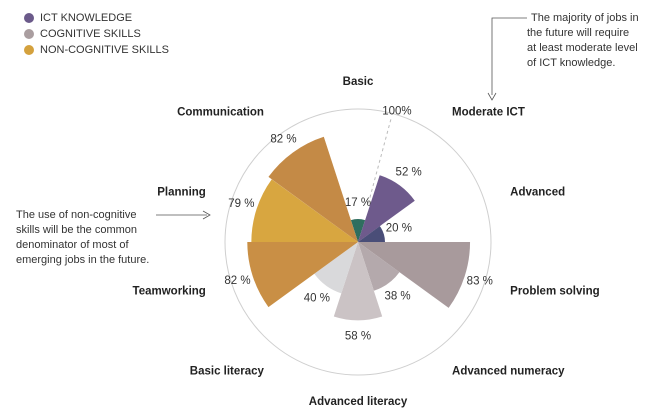 The width and height of the screenshot is (669, 408). Describe the element at coordinates (554, 291) in the screenshot. I see `category-label: Problem solving` at that location.